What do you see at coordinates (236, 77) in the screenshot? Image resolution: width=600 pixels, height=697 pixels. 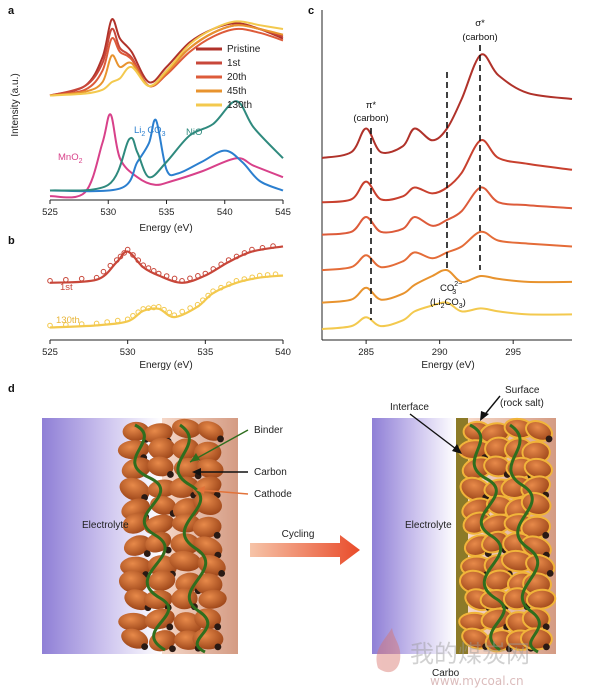 I see `legend-entry: 20th` at bounding box center [236, 77].